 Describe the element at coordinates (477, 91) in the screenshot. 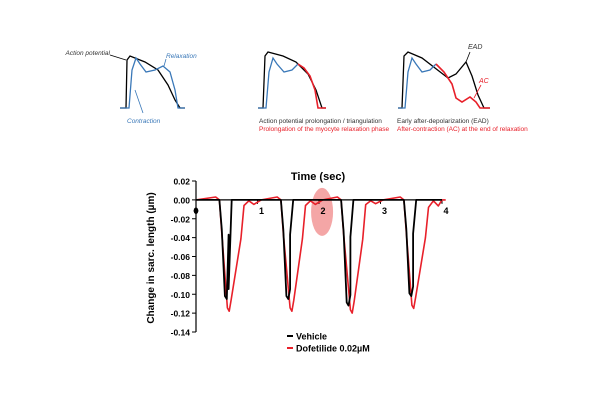

I see `schematic-3-ac-pointer` at that location.